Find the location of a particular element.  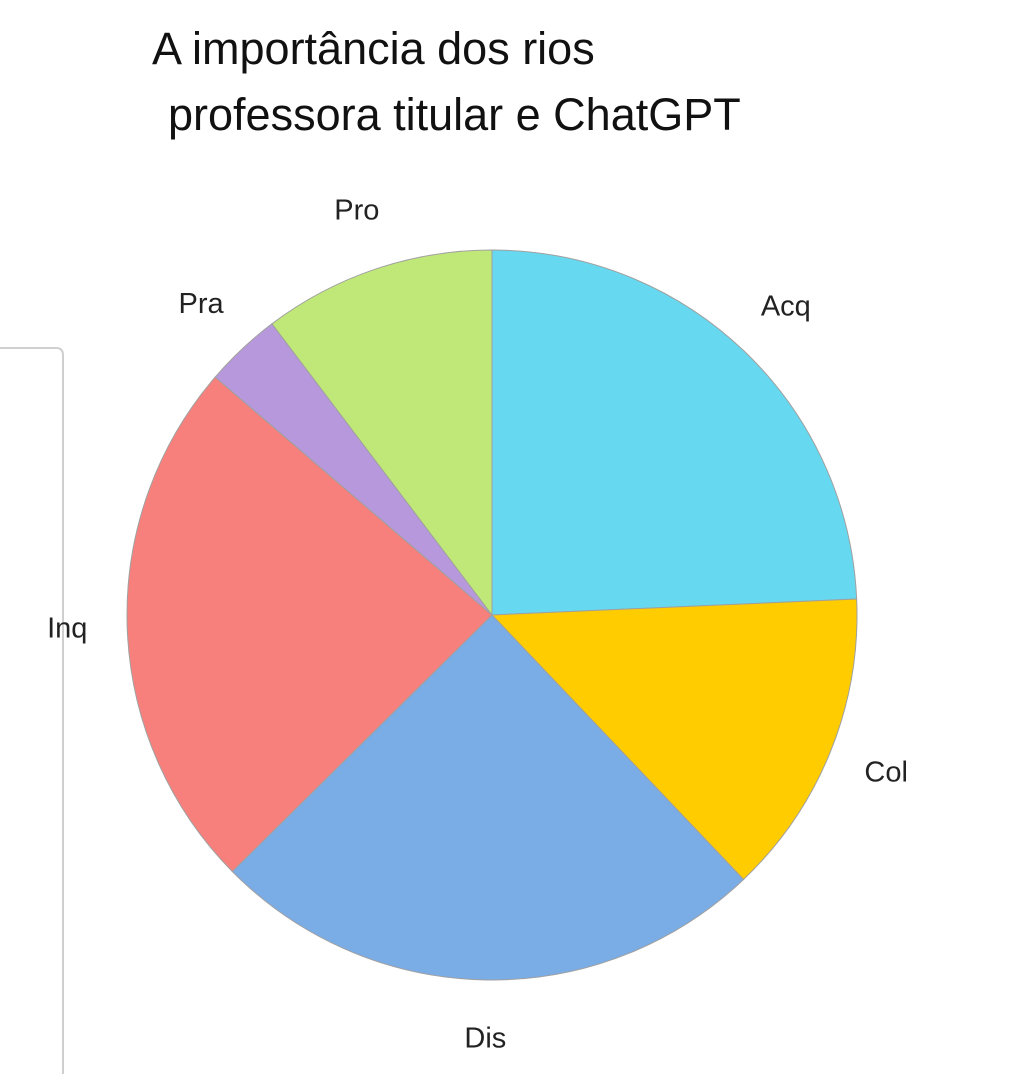

chart-title: A importância dos rios is located at coordinates (373, 48).